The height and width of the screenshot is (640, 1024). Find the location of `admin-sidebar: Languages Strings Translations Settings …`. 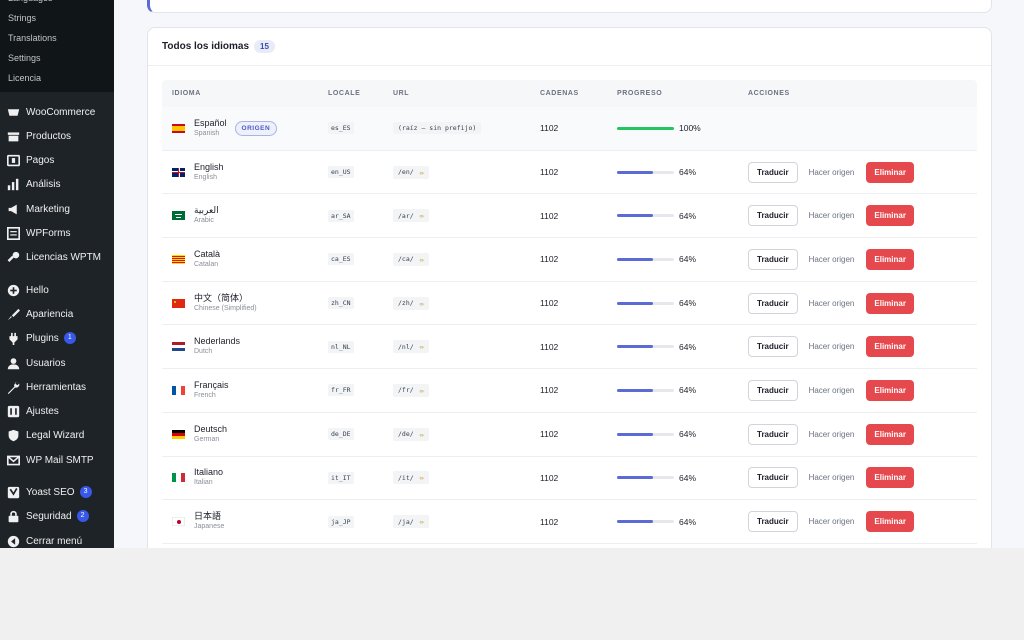

admin-sidebar: Languages Strings Translations Settings … is located at coordinates (57, 274).